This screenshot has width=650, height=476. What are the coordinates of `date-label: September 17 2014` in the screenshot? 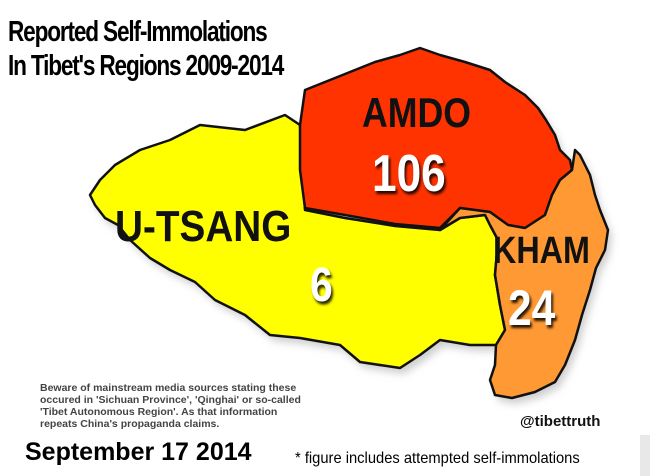 It's located at (138, 452).